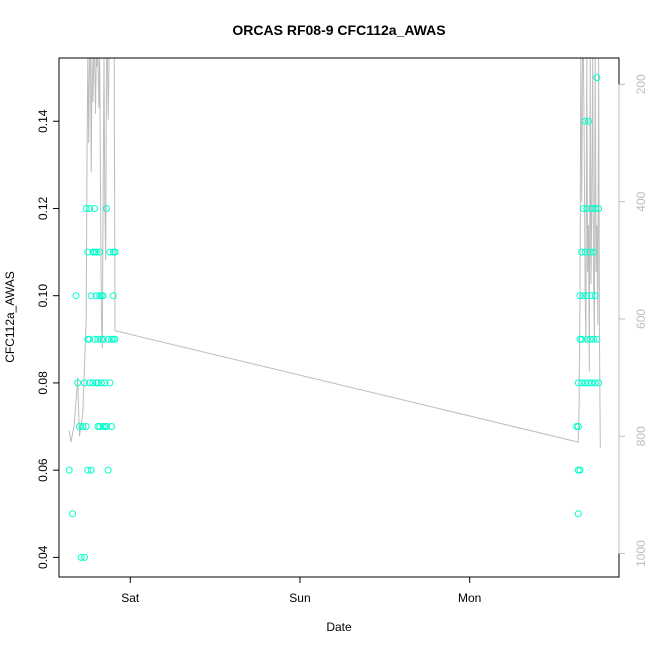 The width and height of the screenshot is (650, 650). I want to click on y-axis-label: CFC112a_AWAS, so click(10, 317).